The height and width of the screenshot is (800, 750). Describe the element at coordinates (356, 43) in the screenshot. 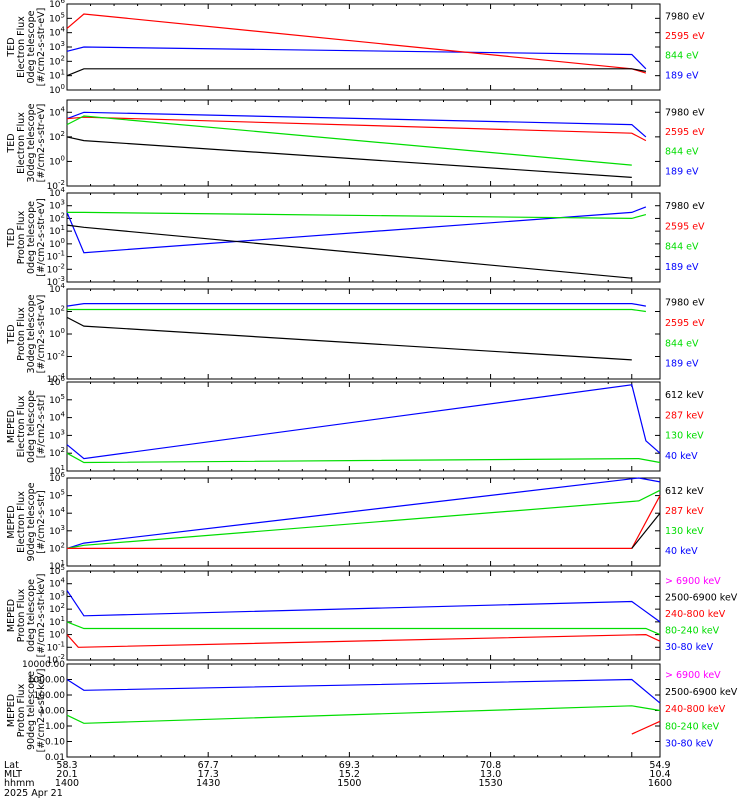

I see `series-line-2595-ev` at that location.